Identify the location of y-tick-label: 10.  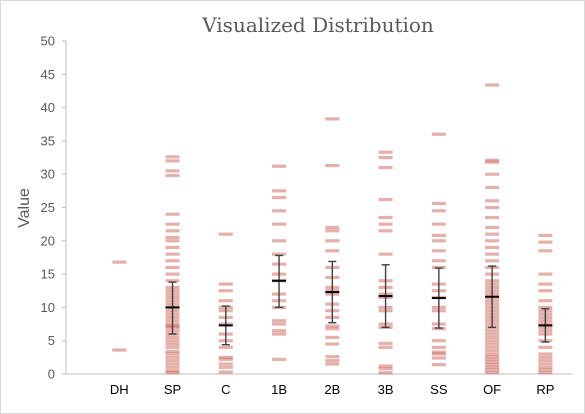
(48, 307).